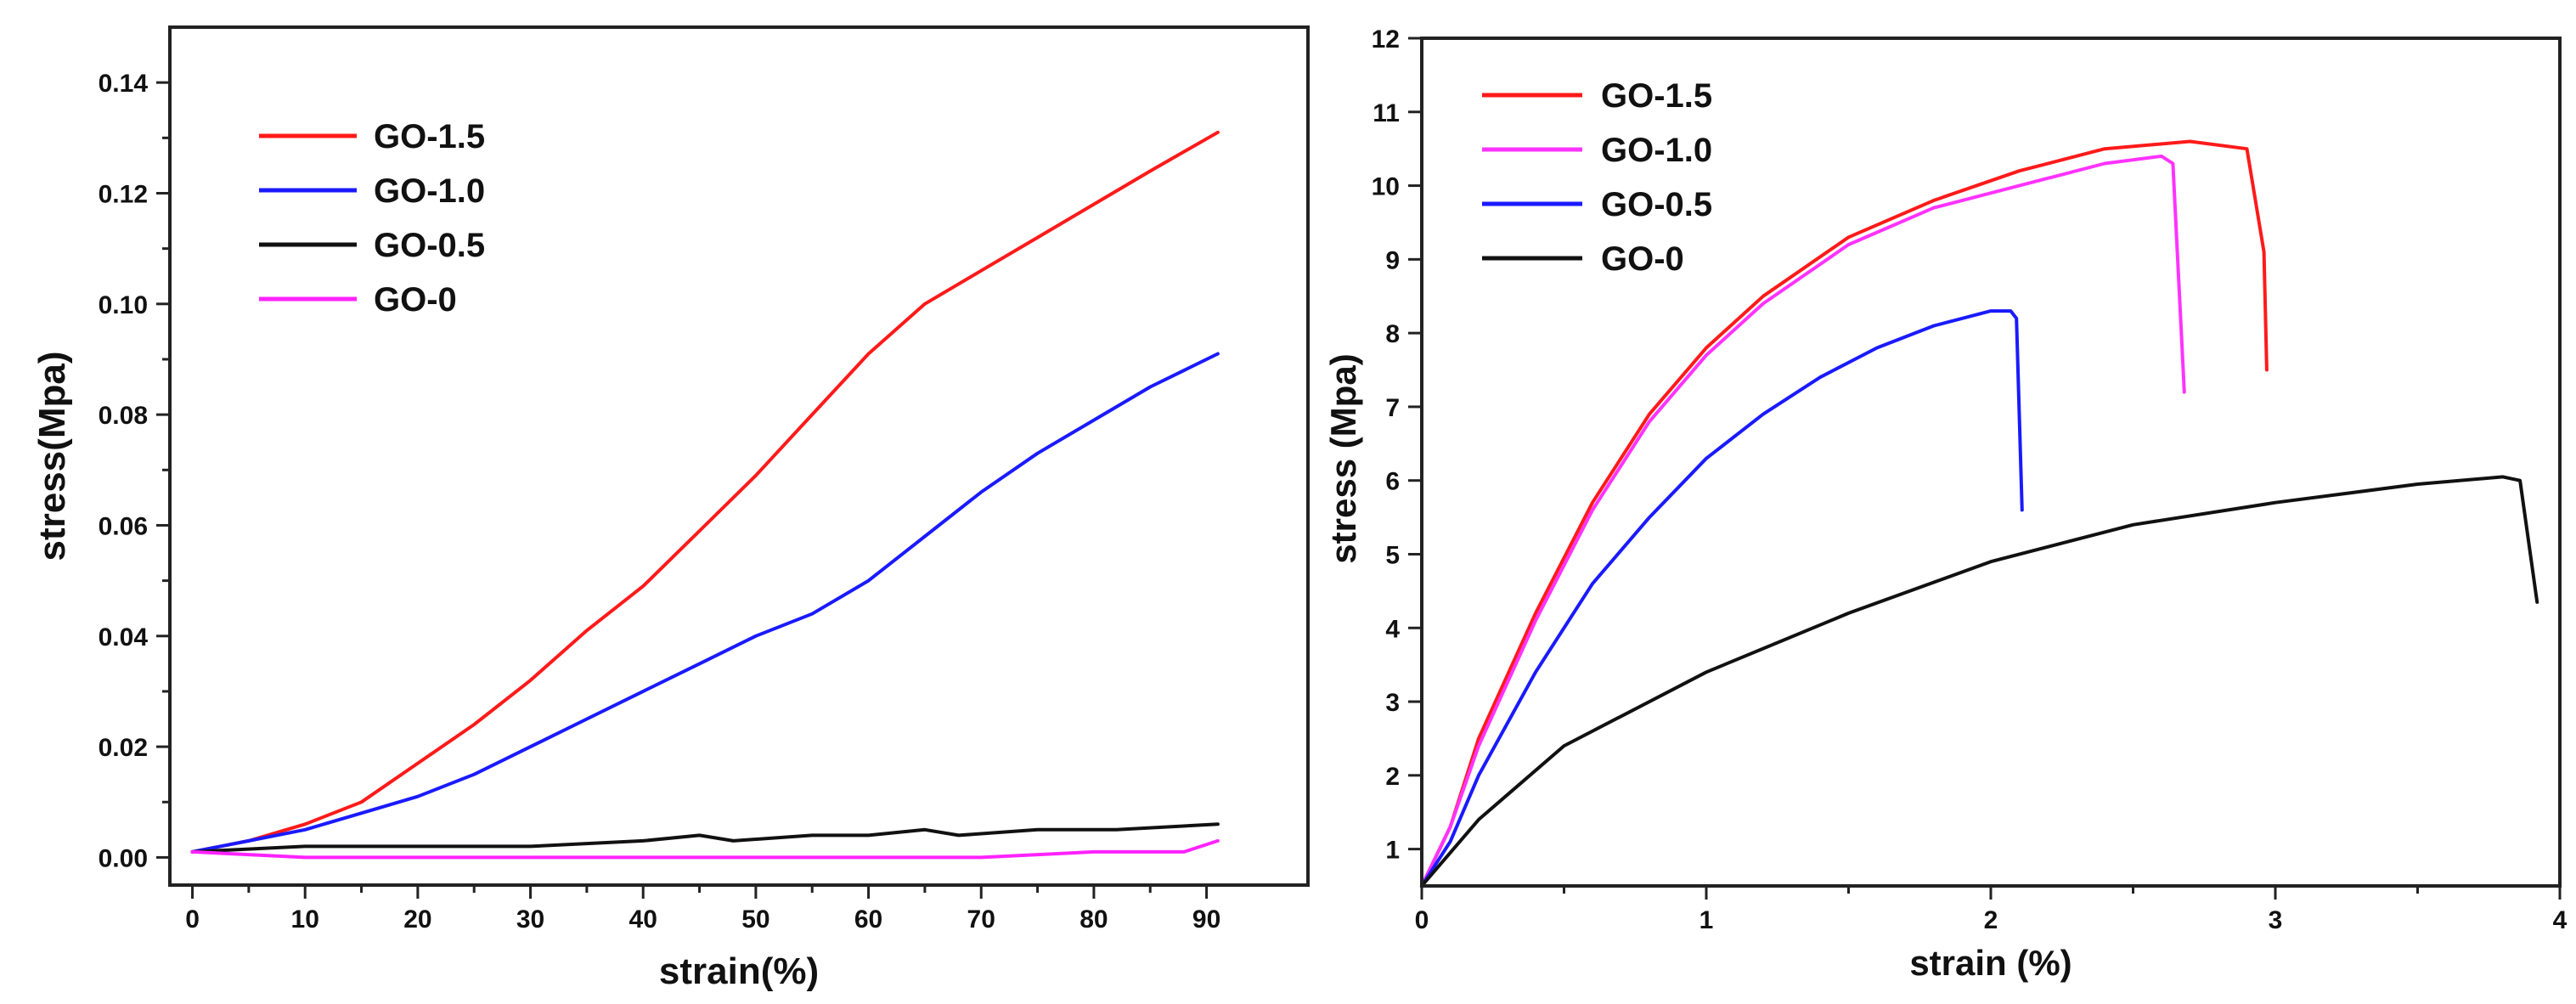  What do you see at coordinates (1206, 919) in the screenshot?
I see `left-x-tick-label: 90` at bounding box center [1206, 919].